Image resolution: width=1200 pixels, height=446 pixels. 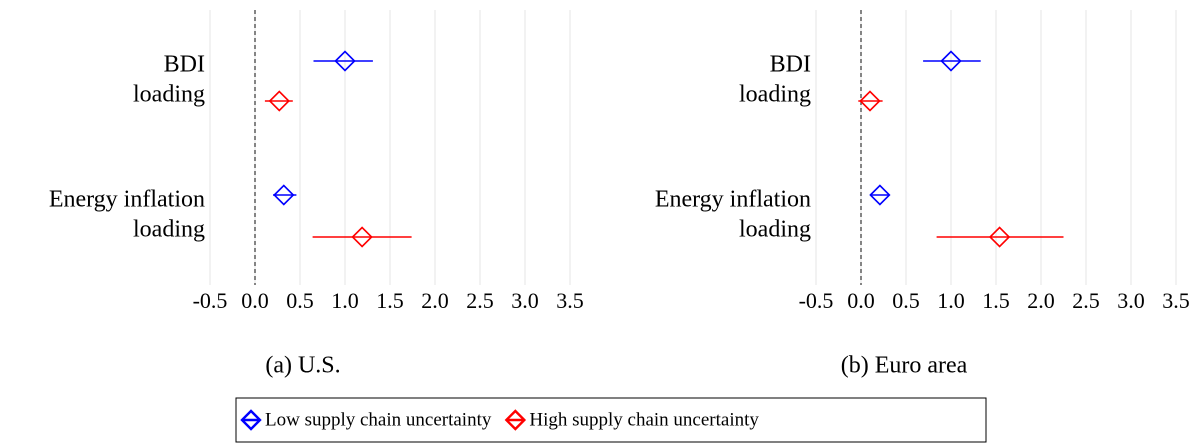 What do you see at coordinates (302, 366) in the screenshot?
I see `panel-caption: (a) U.S.` at bounding box center [302, 366].